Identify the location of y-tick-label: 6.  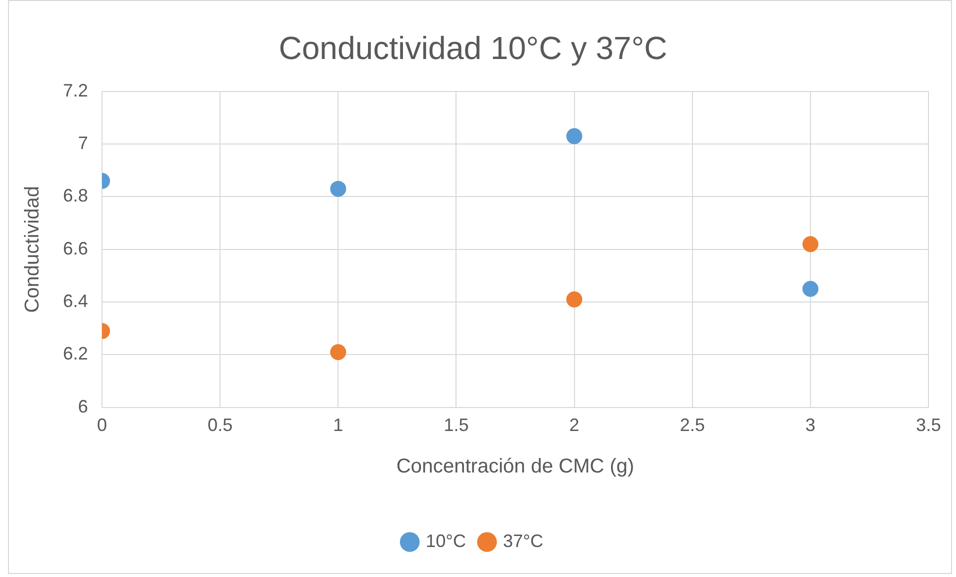
(83, 406).